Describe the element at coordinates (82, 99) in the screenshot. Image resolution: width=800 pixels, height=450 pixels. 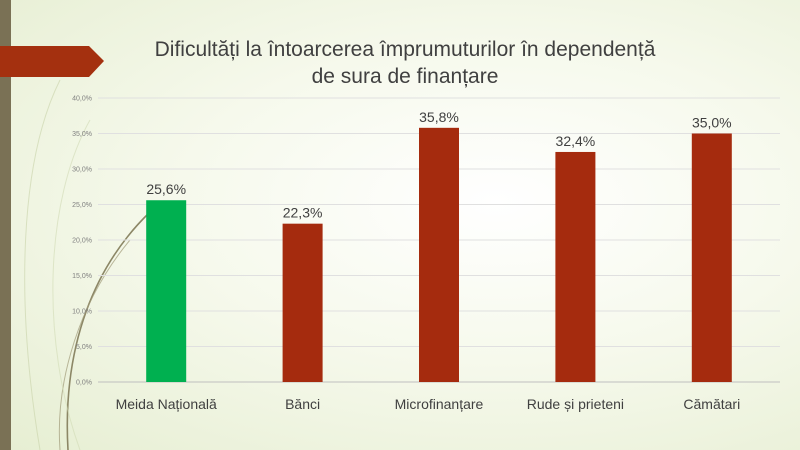
I see `y-tick-label: 40,0%` at that location.